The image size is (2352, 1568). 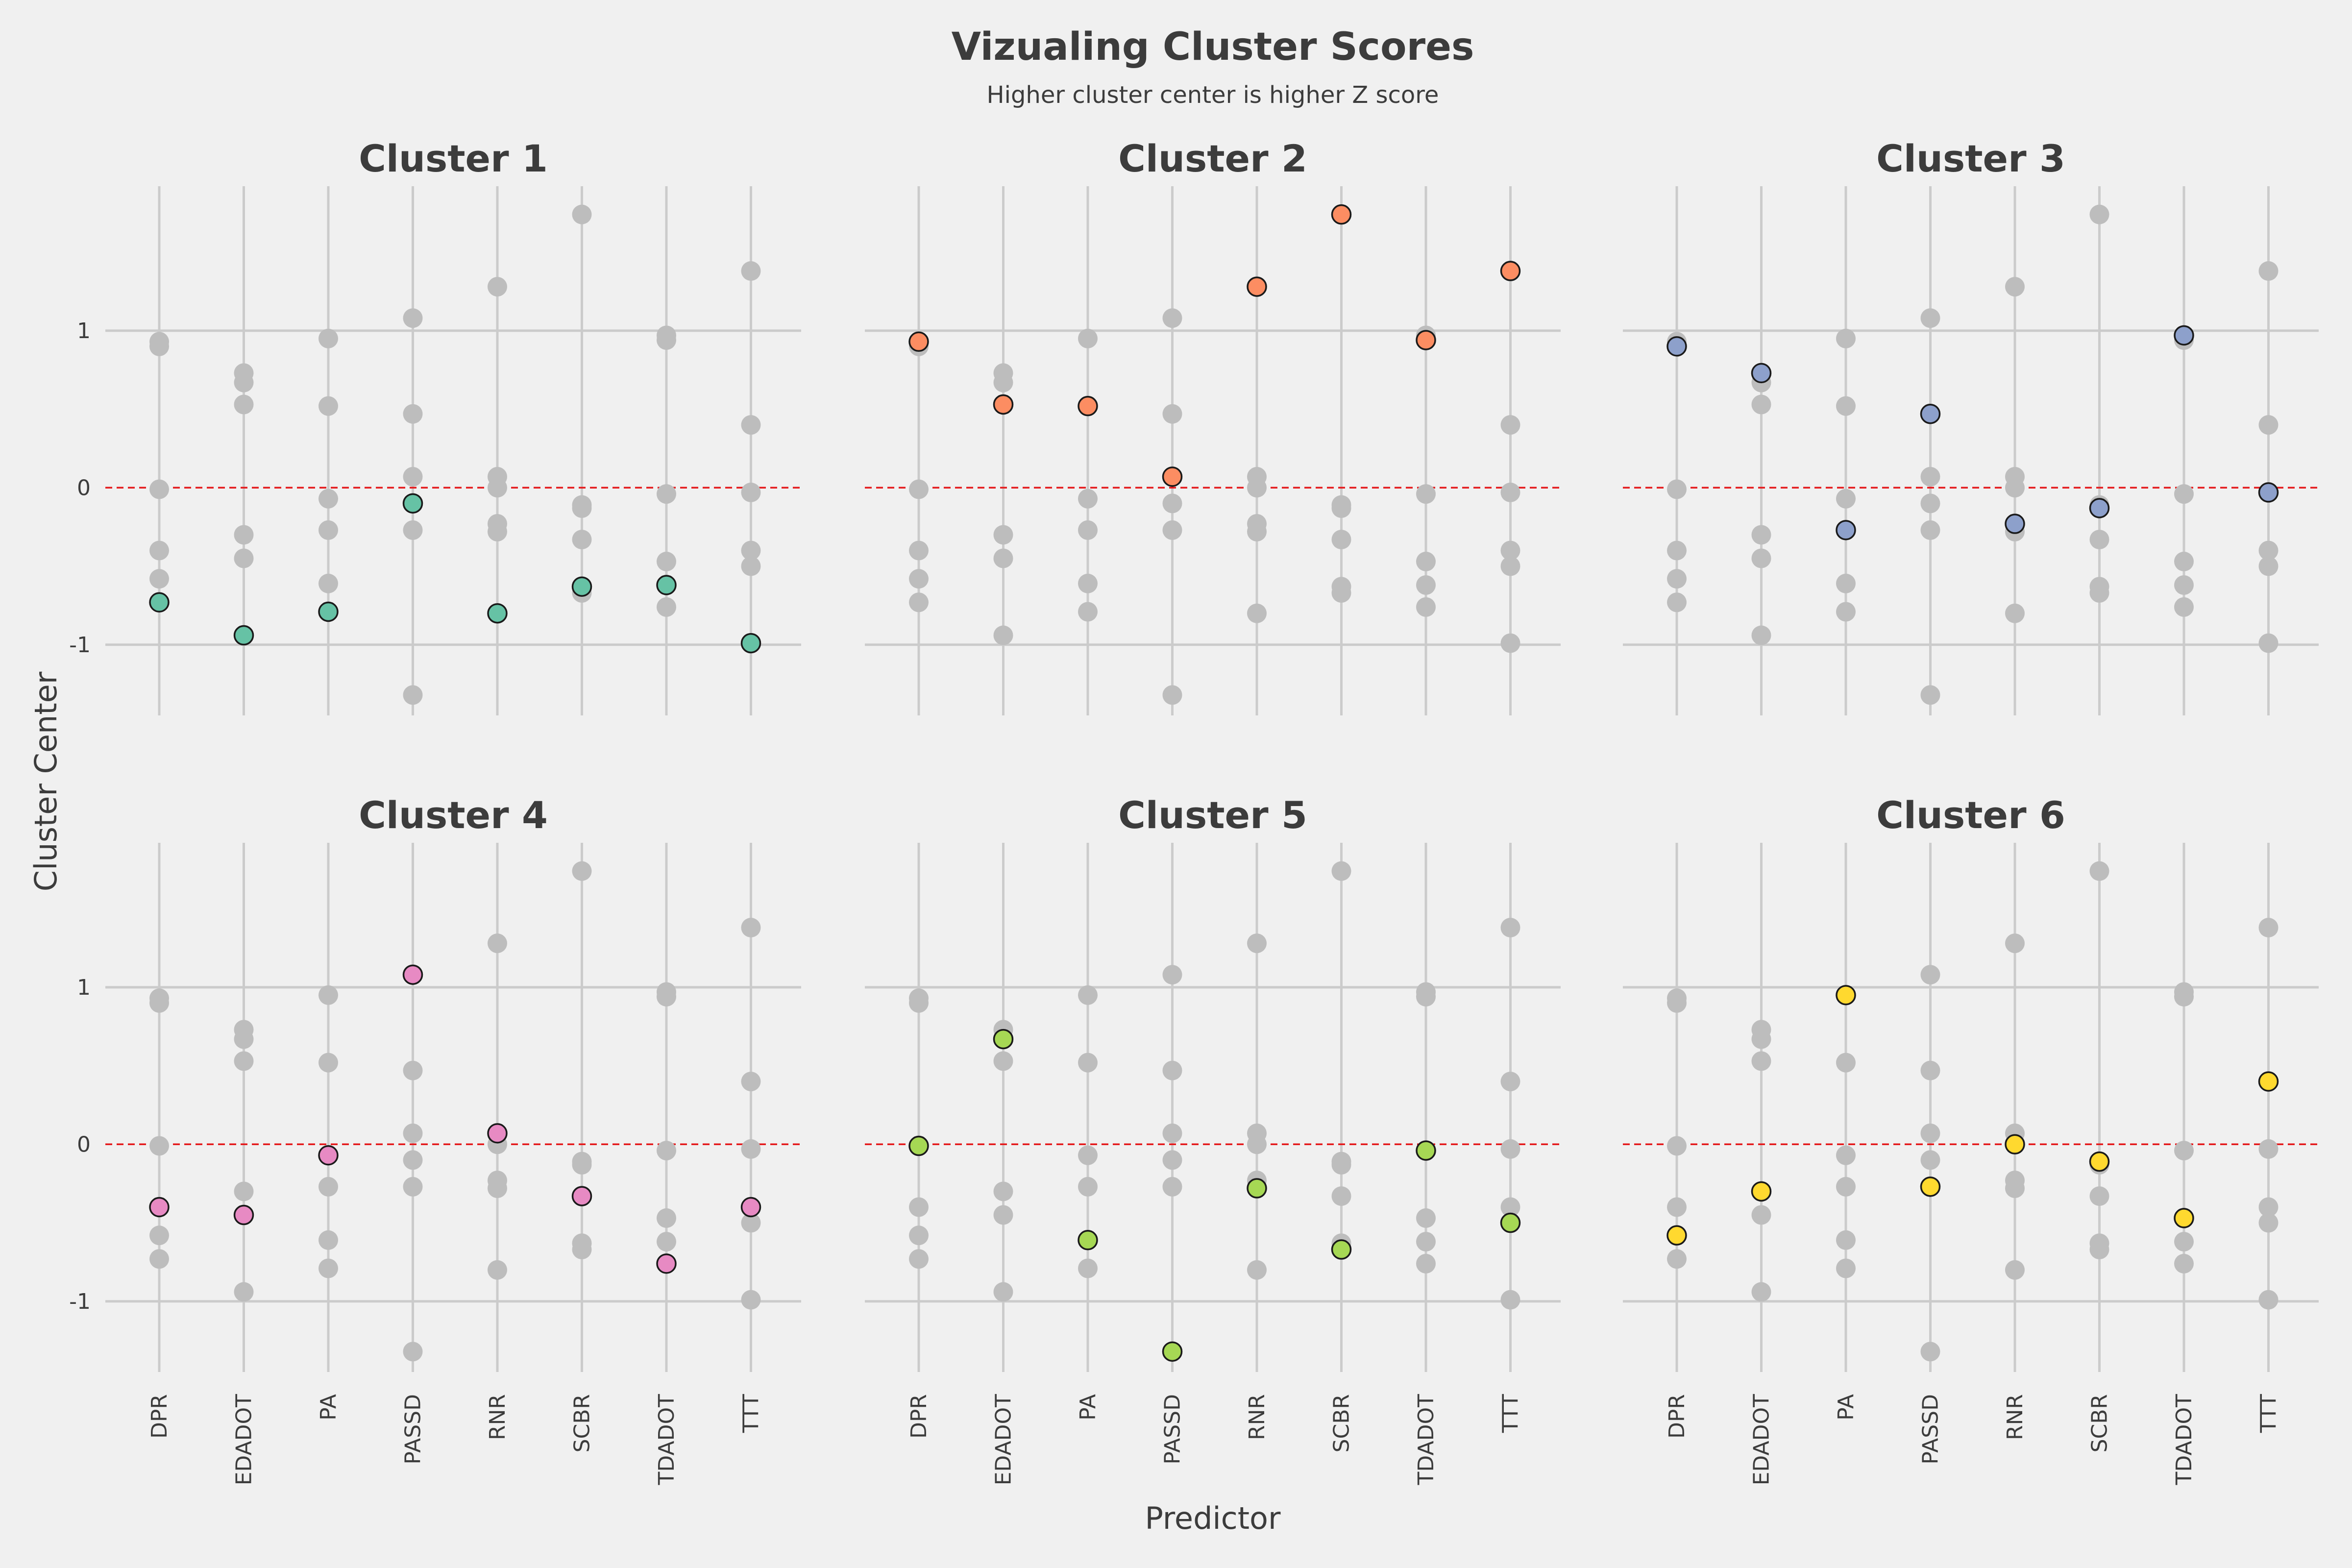 What do you see at coordinates (2268, 1413) in the screenshot?
I see `x-tick-label: TTT` at bounding box center [2268, 1413].